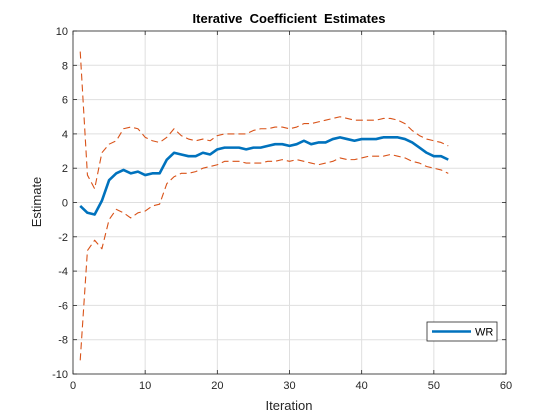  Describe the element at coordinates (65, 204) in the screenshot. I see `y-tick-label: 0` at that location.